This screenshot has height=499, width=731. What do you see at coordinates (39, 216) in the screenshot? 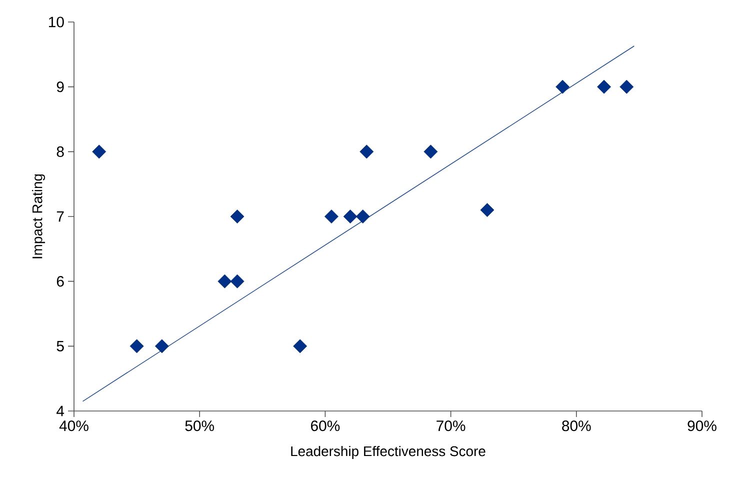
I see `y-axis-title: Impact Rating` at bounding box center [39, 216].